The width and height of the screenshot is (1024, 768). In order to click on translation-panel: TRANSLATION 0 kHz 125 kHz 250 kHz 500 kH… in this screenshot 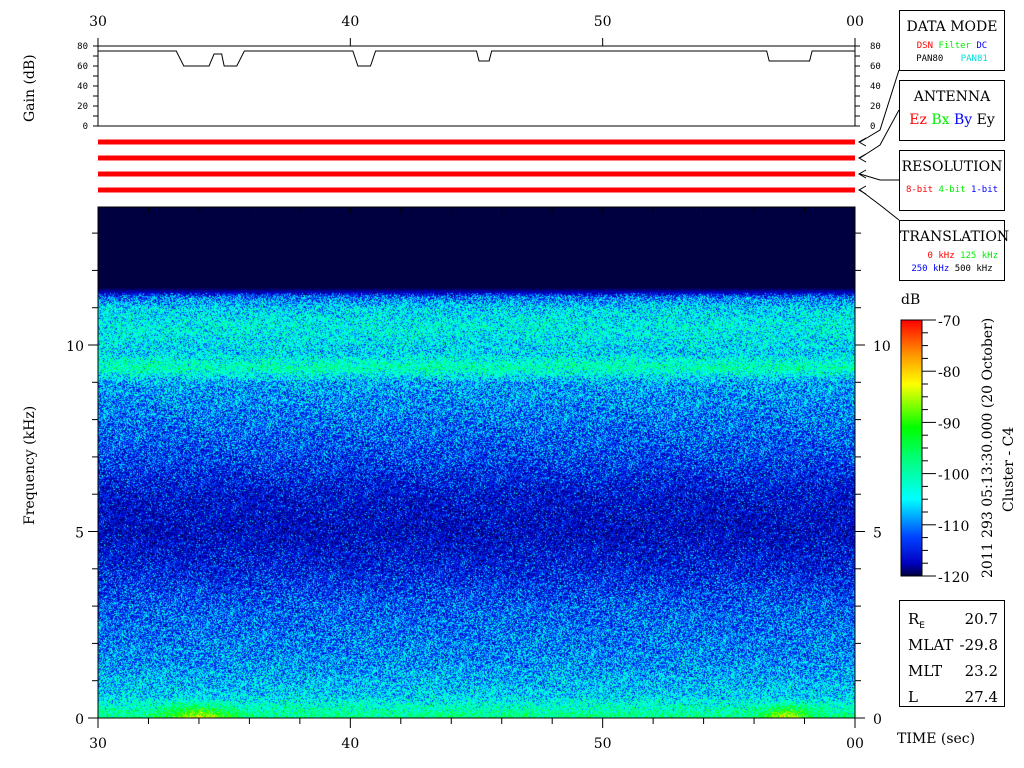, I will do `click(954, 250)`.